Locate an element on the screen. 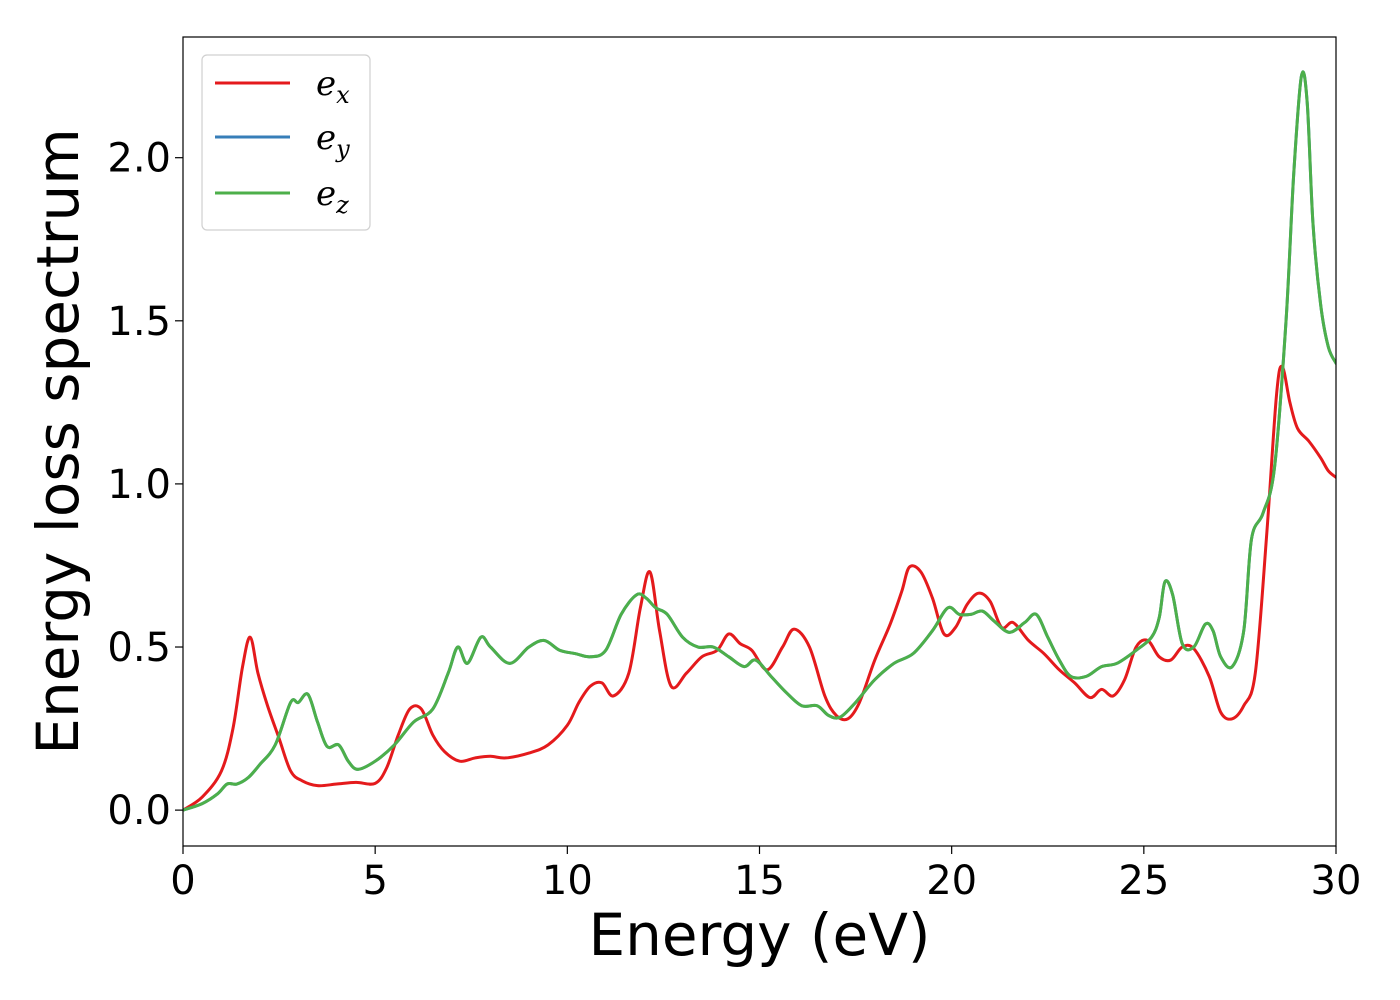 The image size is (1400, 1000). legend-label-ey-base: e is located at coordinates (326, 138).